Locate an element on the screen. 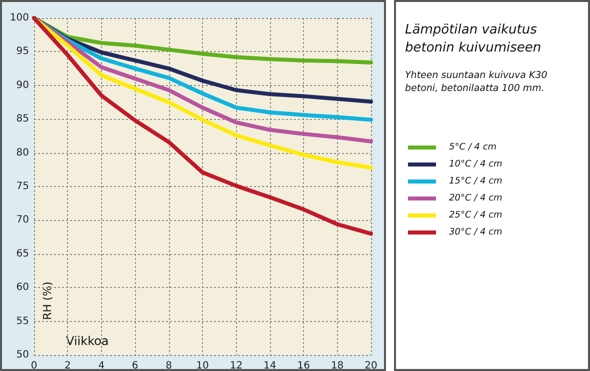 The image size is (590, 371). legend-label: 15°C / 4 cm is located at coordinates (476, 181).